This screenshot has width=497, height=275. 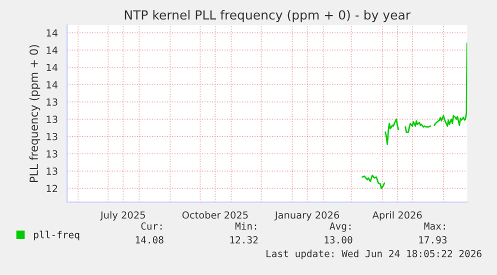 I want to click on x-tick-label: January 2026, so click(x=307, y=216).